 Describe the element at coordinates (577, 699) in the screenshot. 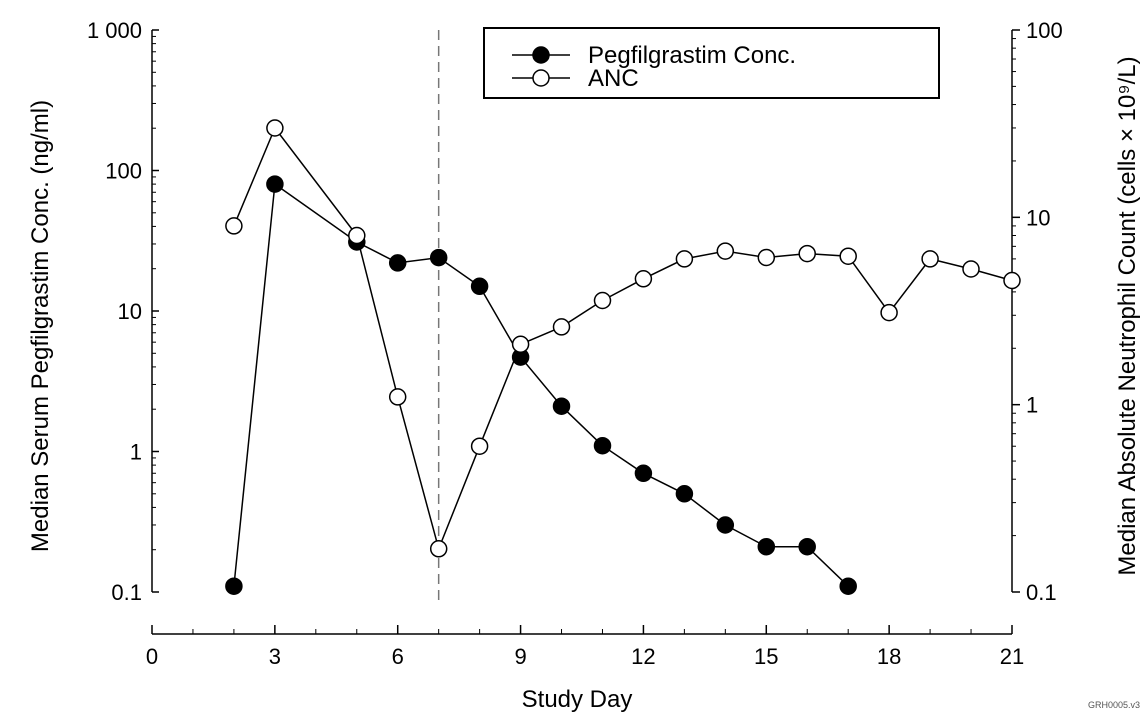

I see `x-axis-title: Study Day` at that location.